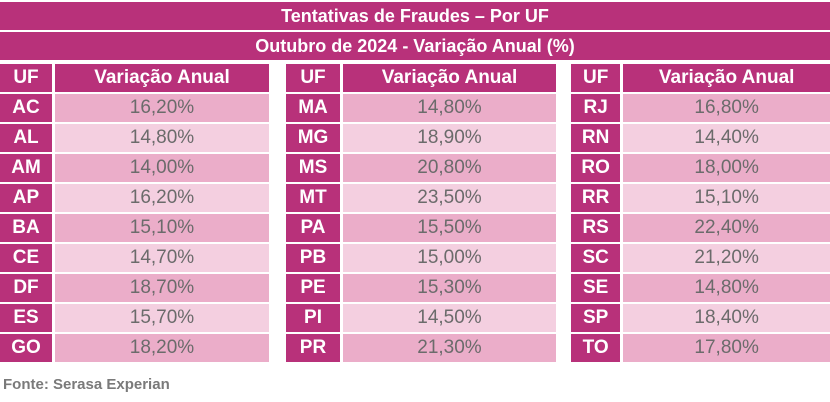 This screenshot has width=830, height=402. What do you see at coordinates (314, 259) in the screenshot?
I see `uf-cell: PB` at bounding box center [314, 259].